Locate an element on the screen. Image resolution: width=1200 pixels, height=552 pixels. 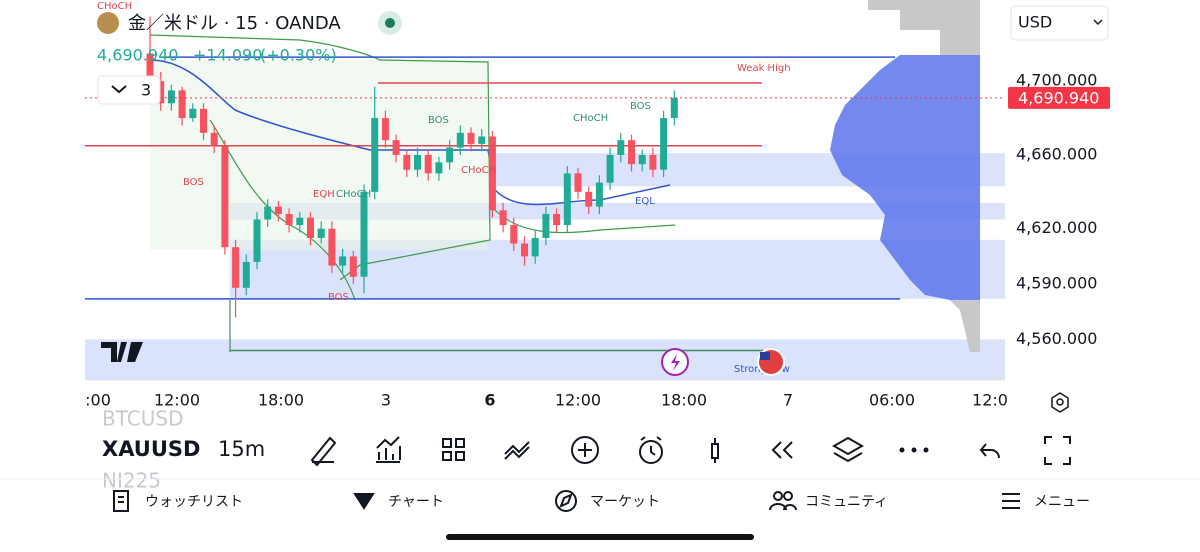
toolbar-icons is located at coordinates (690, 451).